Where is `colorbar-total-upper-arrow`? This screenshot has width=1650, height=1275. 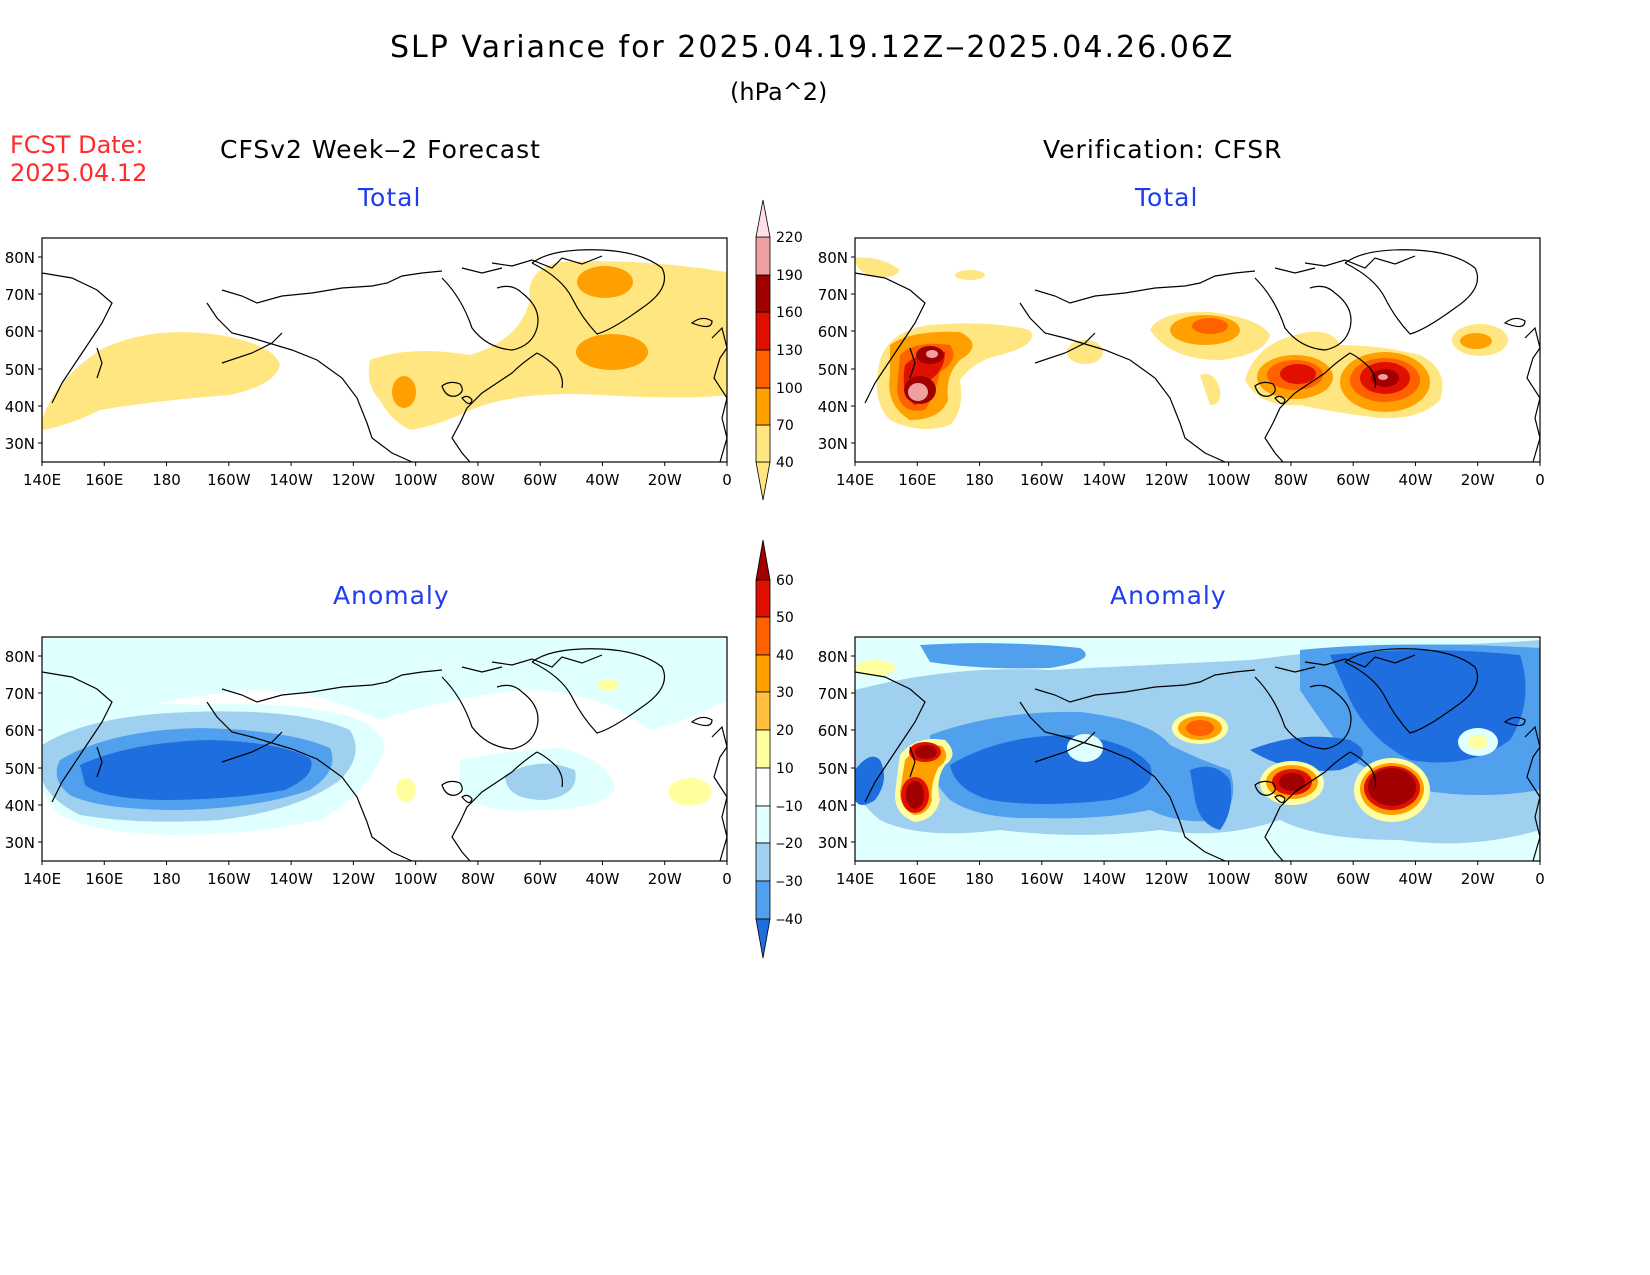
colorbar-total-upper-arrow is located at coordinates (763, 218).